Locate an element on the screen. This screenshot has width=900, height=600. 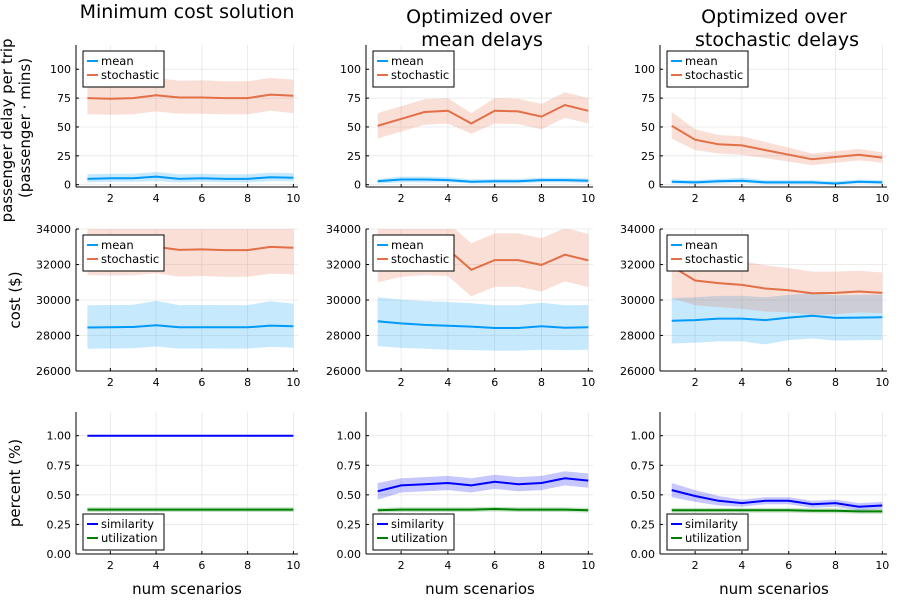
xlabel-col-2: num scenarios is located at coordinates (480, 589).